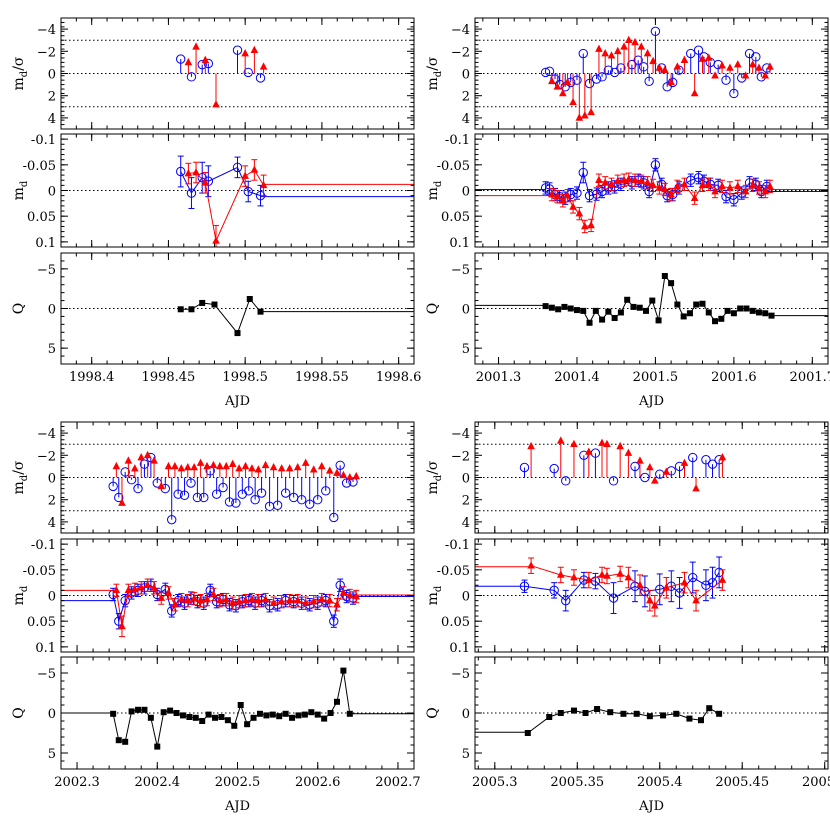  I want to click on y-tick-label: -0.05, so click(453, 571).